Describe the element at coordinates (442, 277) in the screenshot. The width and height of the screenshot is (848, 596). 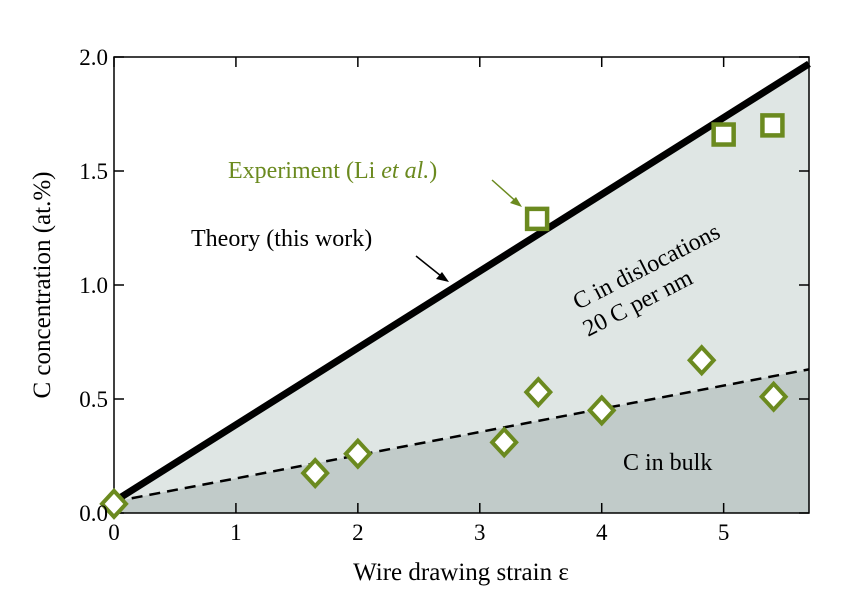
I see `theory-arrowhead` at that location.